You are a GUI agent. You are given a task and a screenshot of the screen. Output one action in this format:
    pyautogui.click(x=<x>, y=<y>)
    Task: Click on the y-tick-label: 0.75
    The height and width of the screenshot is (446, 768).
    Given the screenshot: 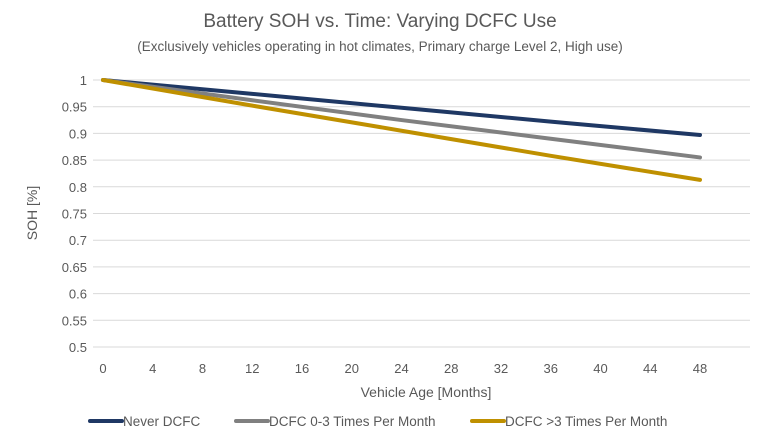 What is the action you would take?
    pyautogui.click(x=74, y=214)
    